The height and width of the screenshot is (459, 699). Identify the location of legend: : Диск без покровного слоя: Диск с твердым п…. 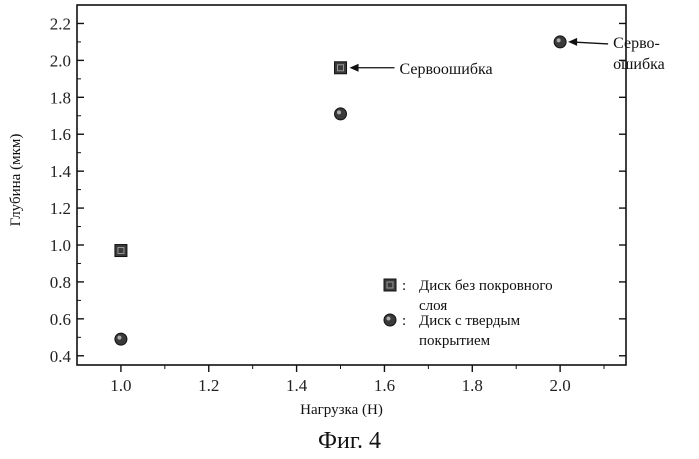
(468, 313).